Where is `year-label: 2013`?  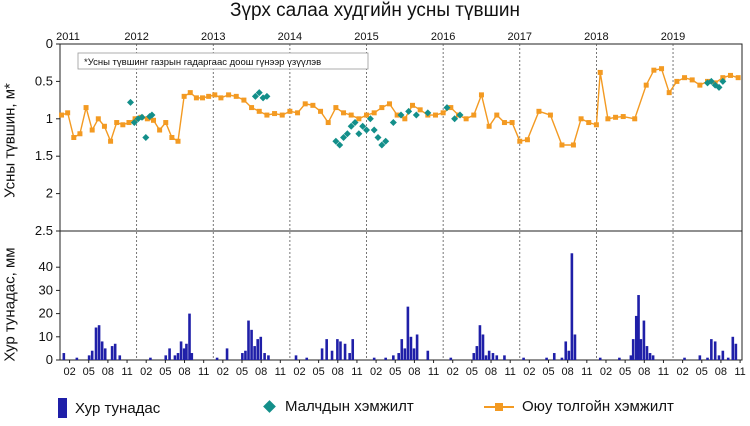
year-label: 2013 is located at coordinates (213, 37).